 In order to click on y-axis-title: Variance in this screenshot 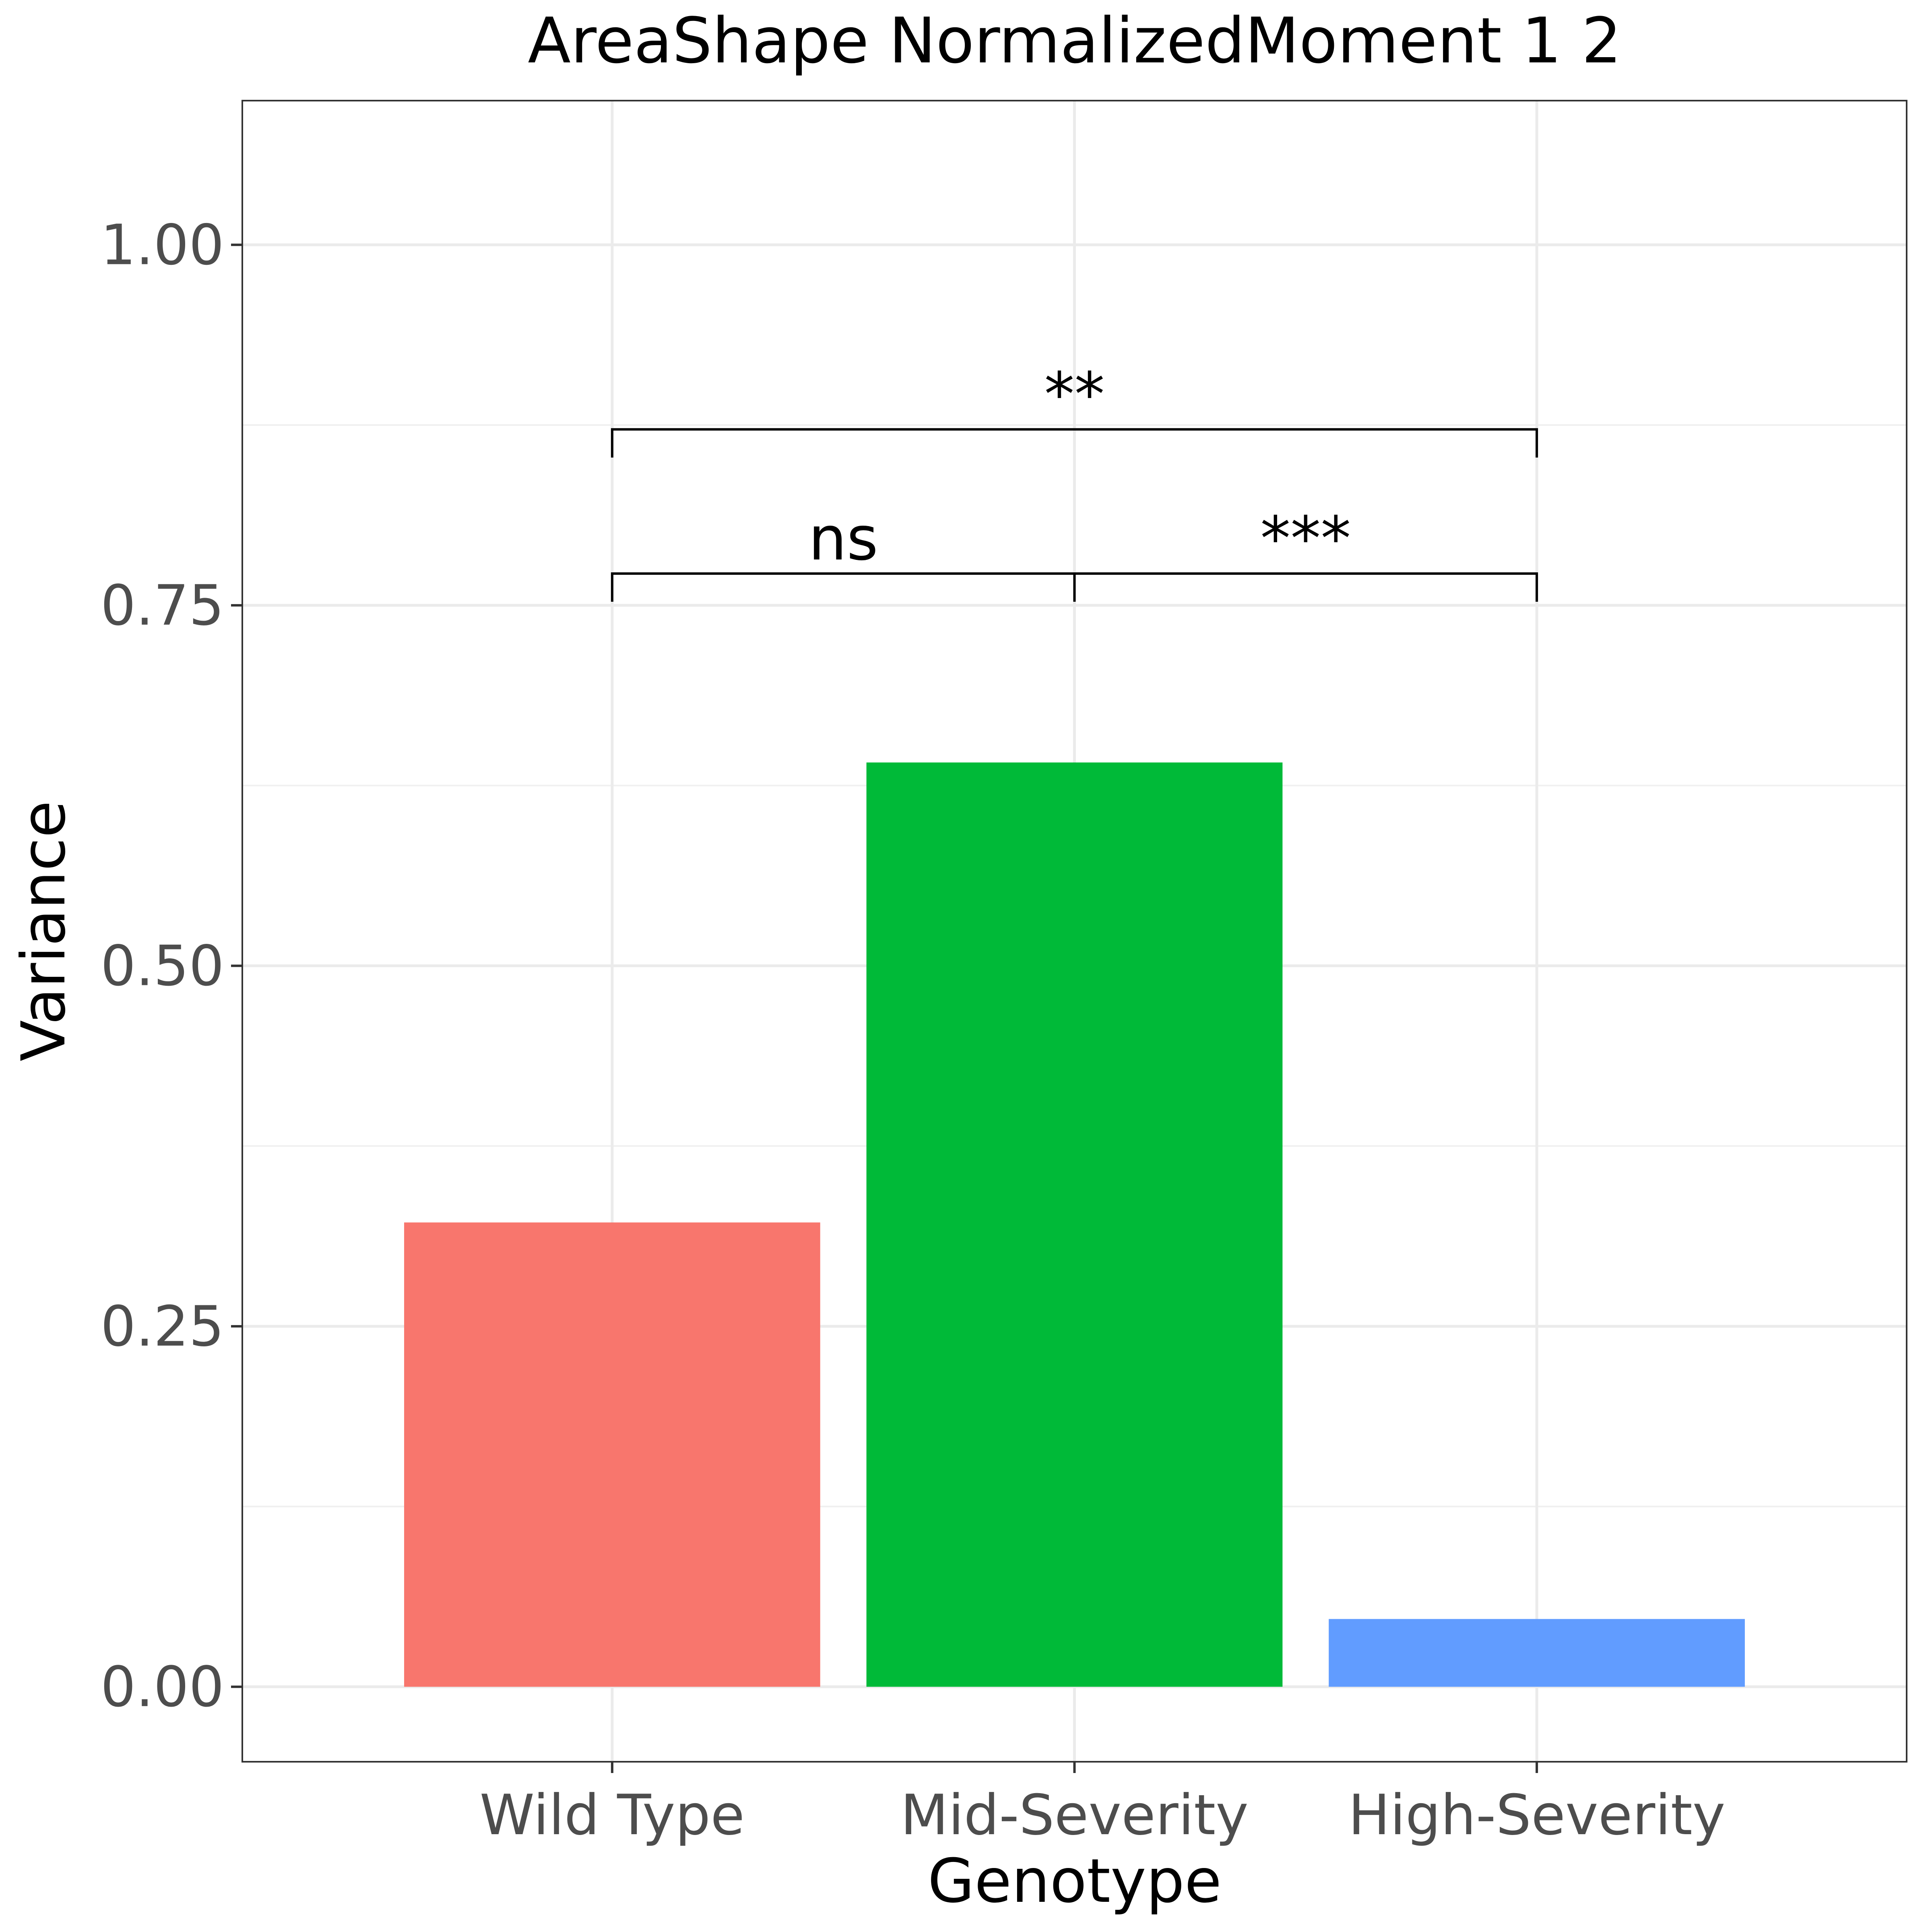, I will do `click(44, 931)`.